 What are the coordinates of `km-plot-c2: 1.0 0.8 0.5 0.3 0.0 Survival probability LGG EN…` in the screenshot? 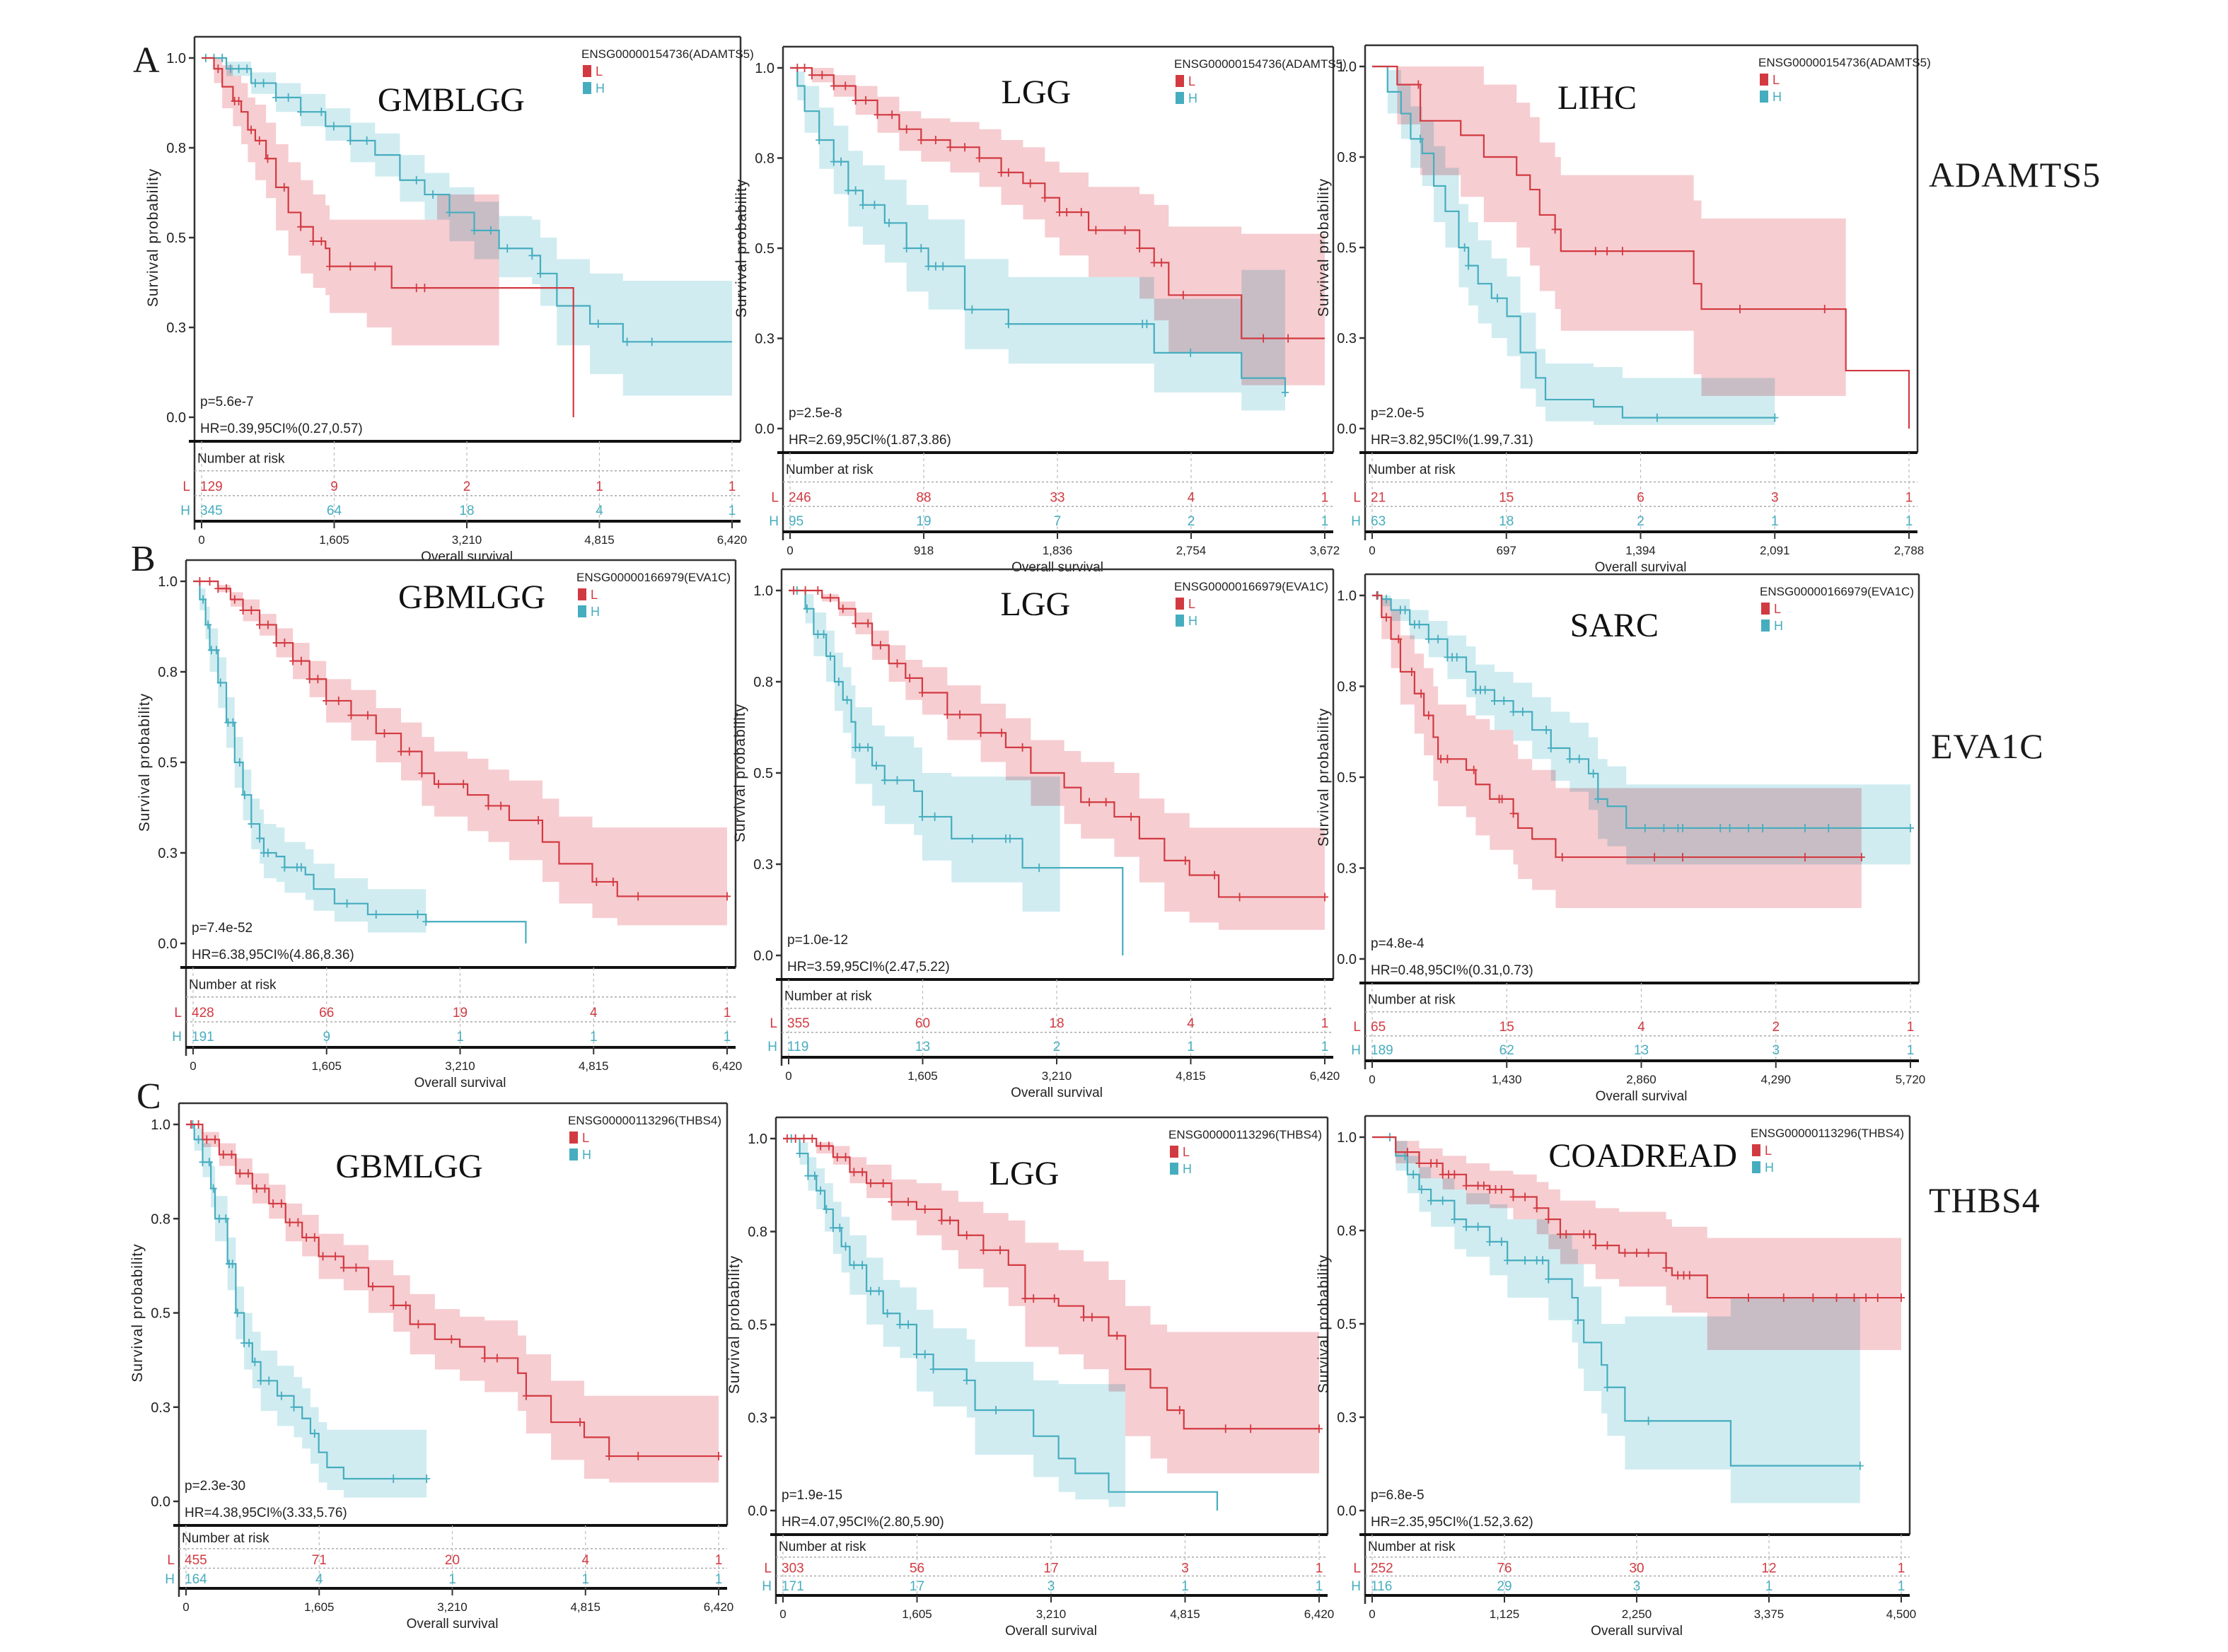 It's located at (1030, 1377).